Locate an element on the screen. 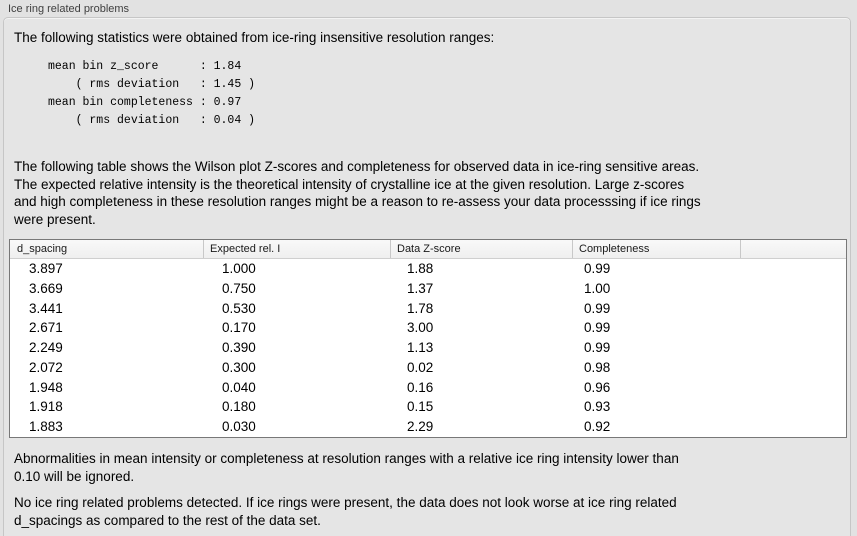 The width and height of the screenshot is (857, 536). table-cell: 1.000 is located at coordinates (239, 268).